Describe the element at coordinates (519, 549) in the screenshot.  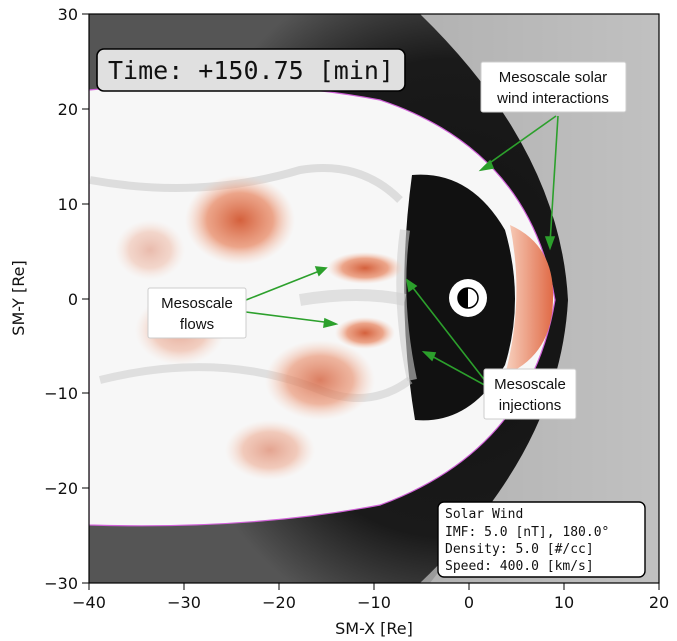
I see `solar-wind-density: Density: 5.0 [#/cc]` at that location.